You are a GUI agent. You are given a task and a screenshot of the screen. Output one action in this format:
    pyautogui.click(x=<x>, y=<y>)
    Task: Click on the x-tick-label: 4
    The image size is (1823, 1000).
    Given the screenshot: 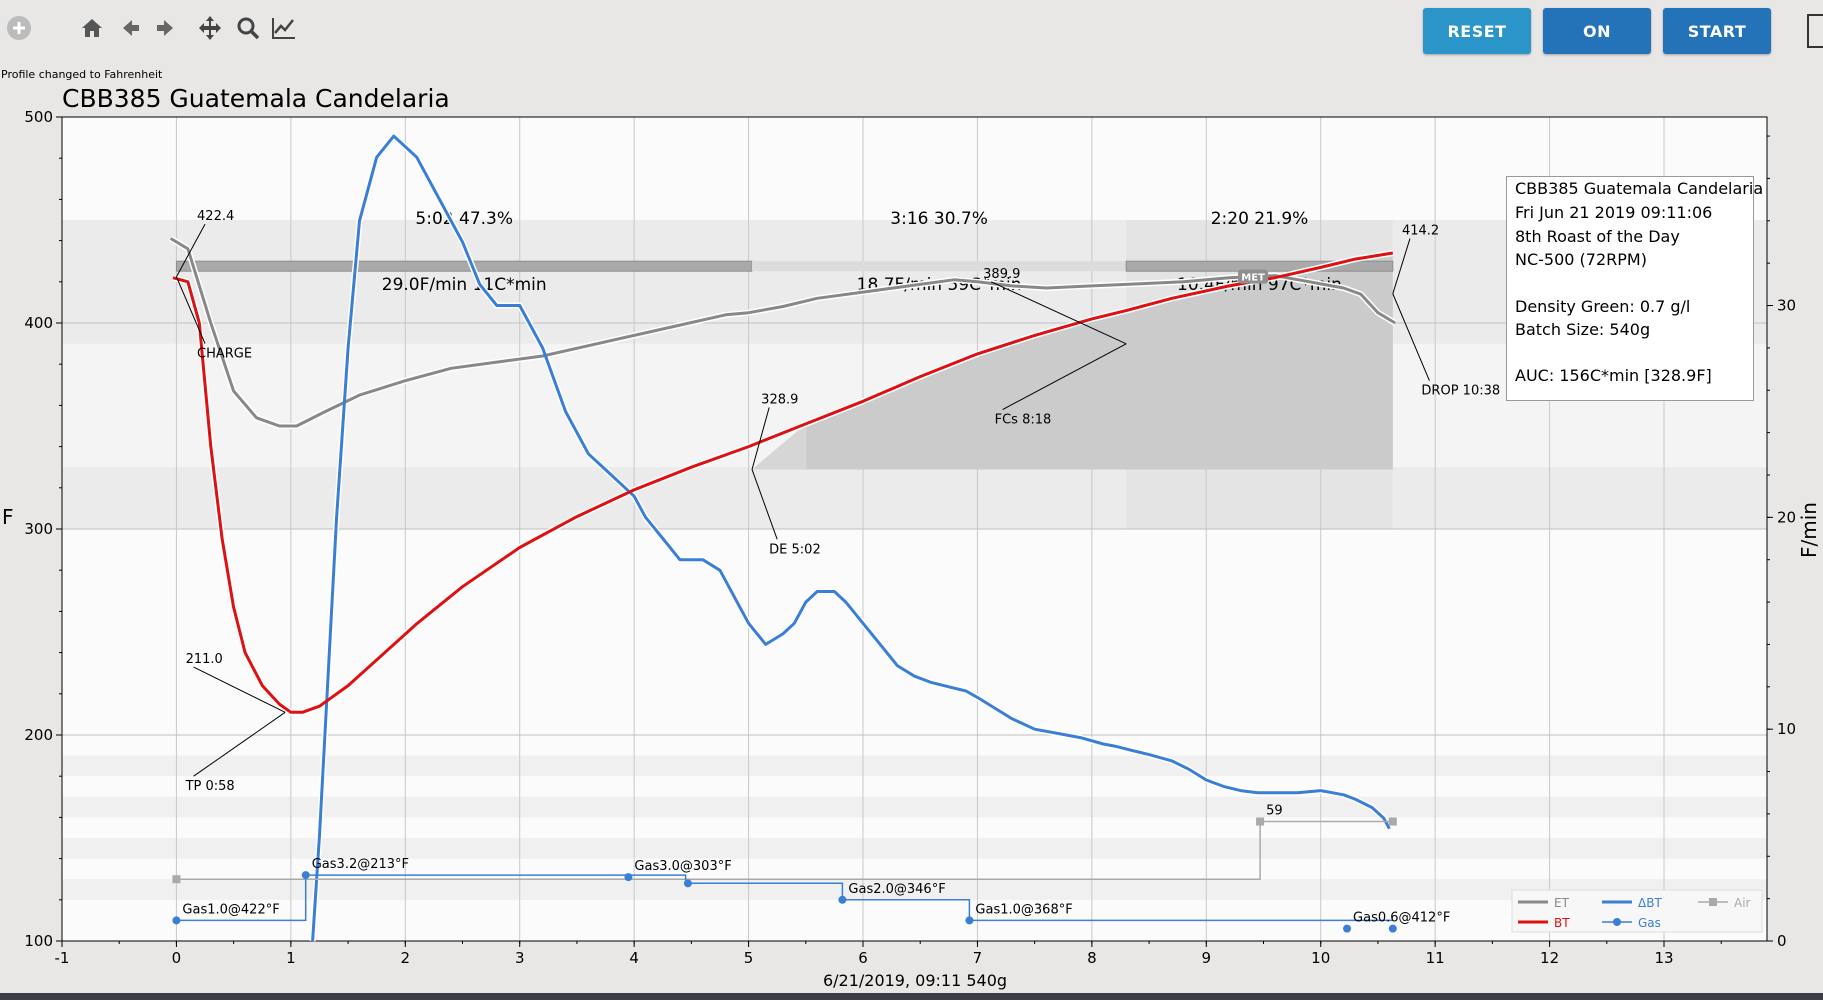 What is the action you would take?
    pyautogui.click(x=634, y=958)
    